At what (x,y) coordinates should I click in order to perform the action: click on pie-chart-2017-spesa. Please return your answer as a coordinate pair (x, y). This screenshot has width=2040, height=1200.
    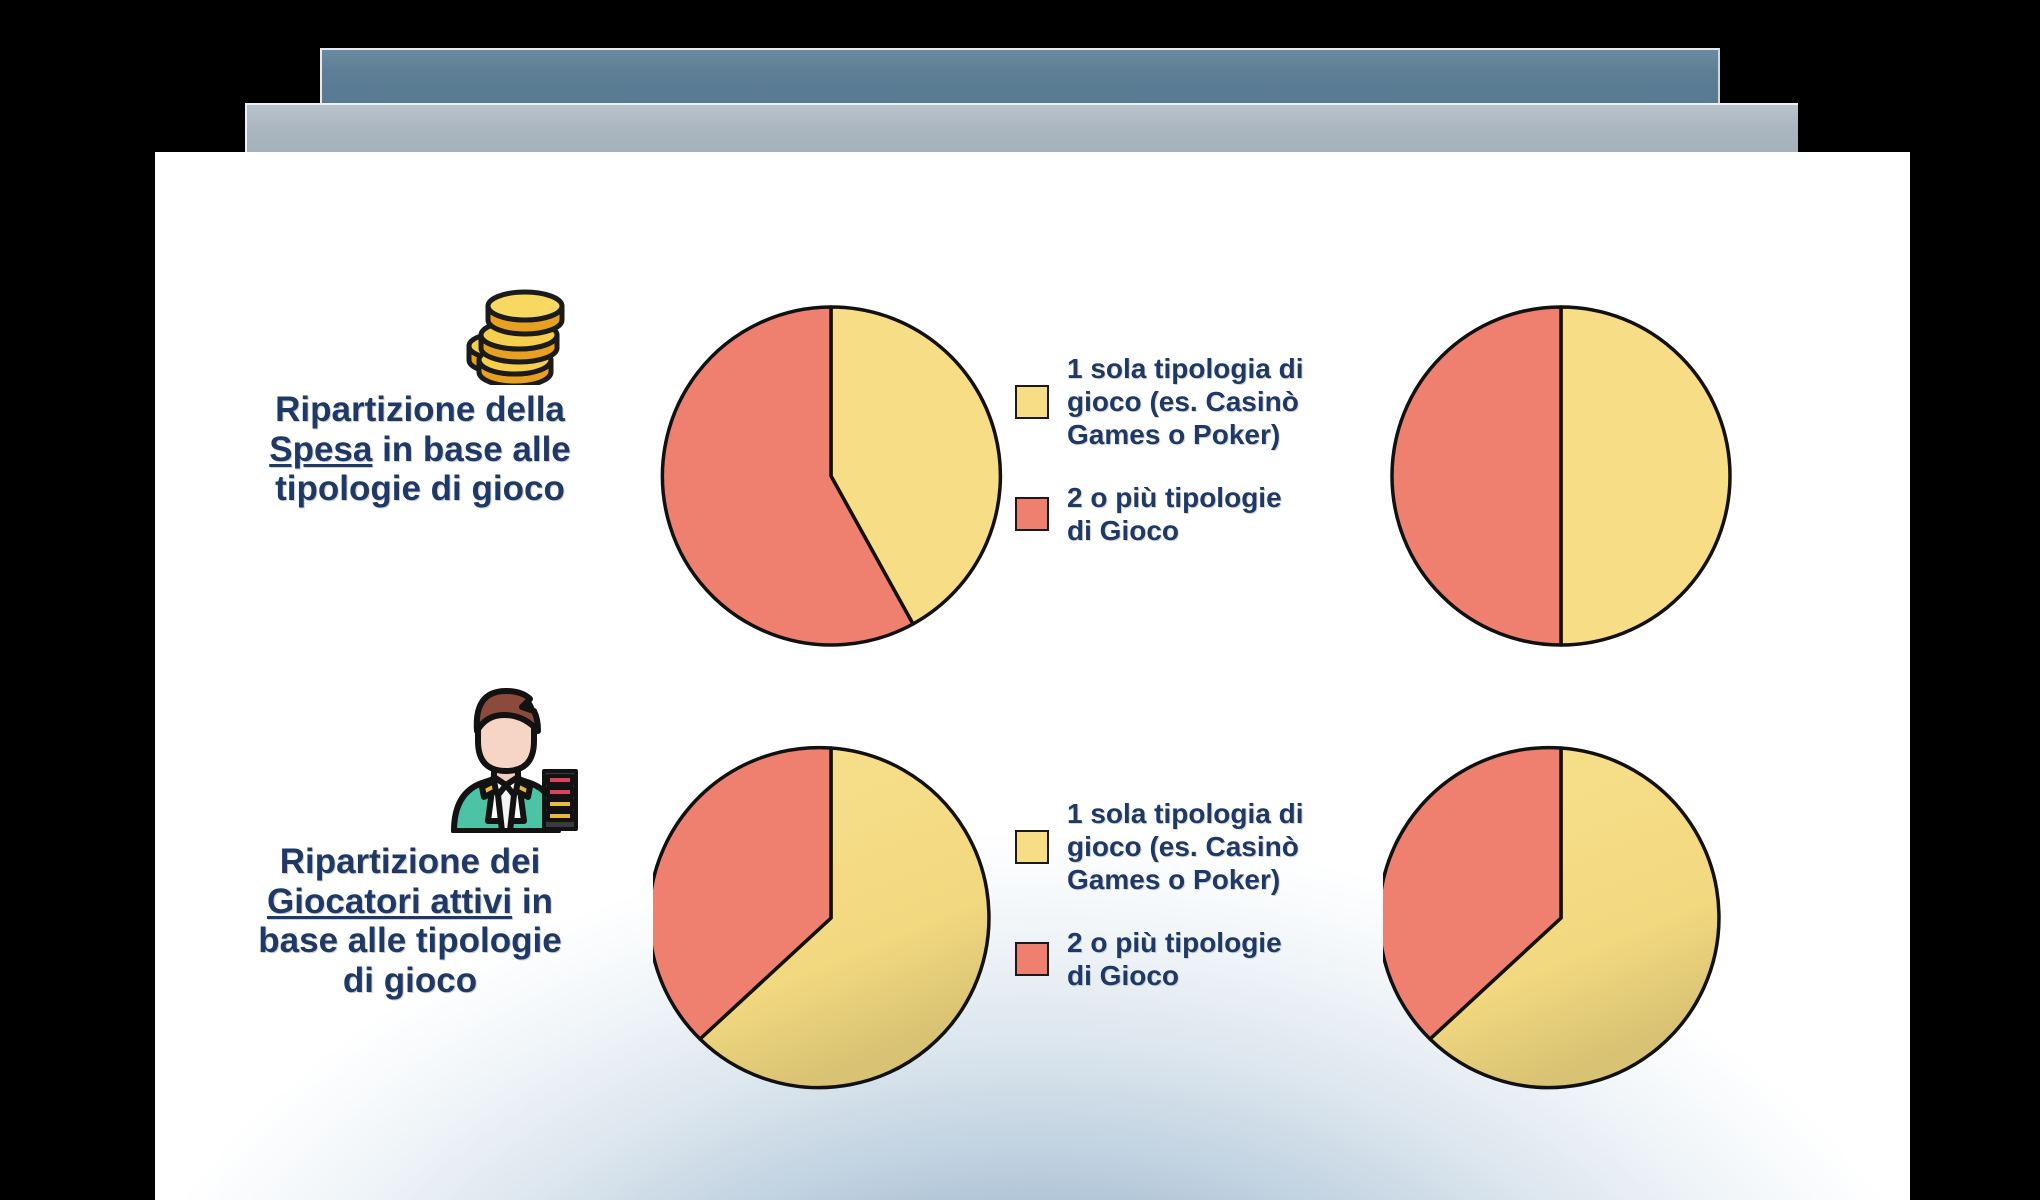
    Looking at the image, I should click on (1561, 478).